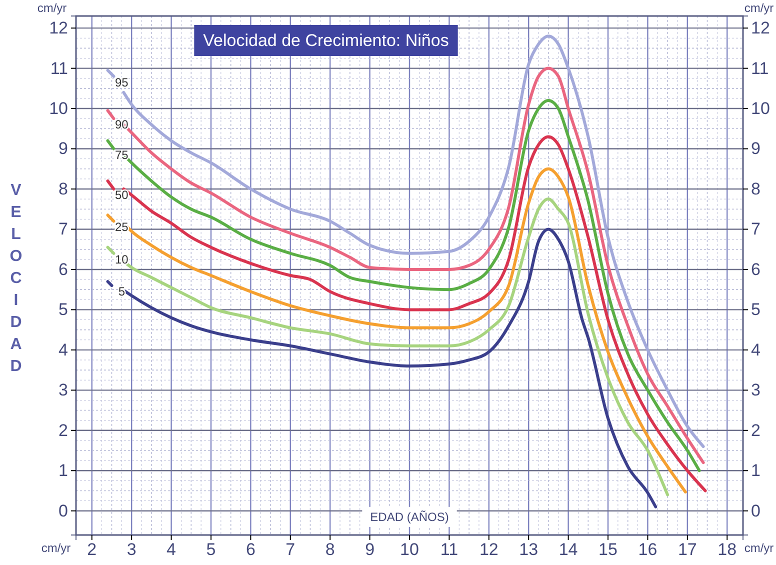 This screenshot has height=565, width=776. What do you see at coordinates (755, 470) in the screenshot?
I see `y2-tick-label: 1` at bounding box center [755, 470].